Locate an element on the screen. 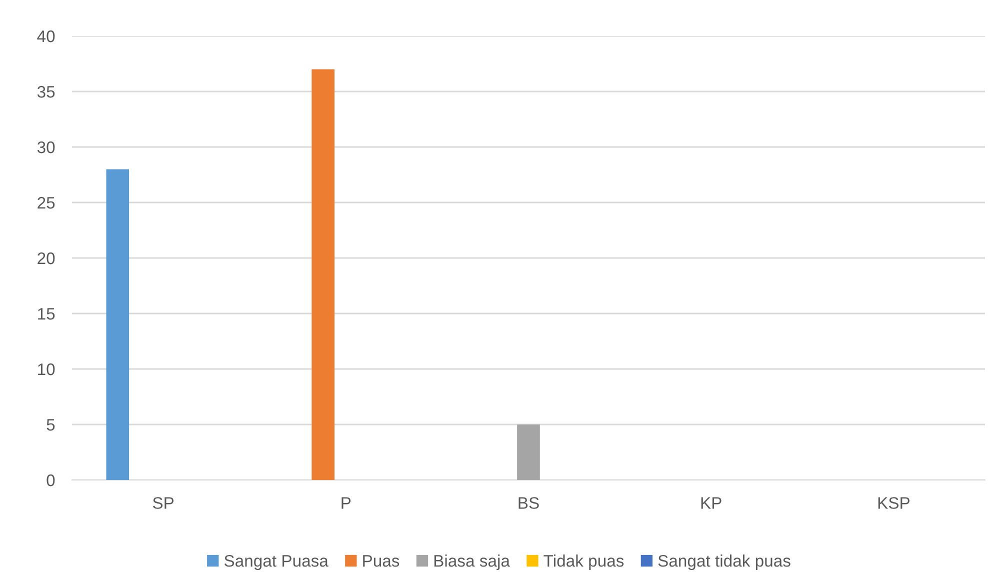  y-tick-label: 15 is located at coordinates (46, 314).